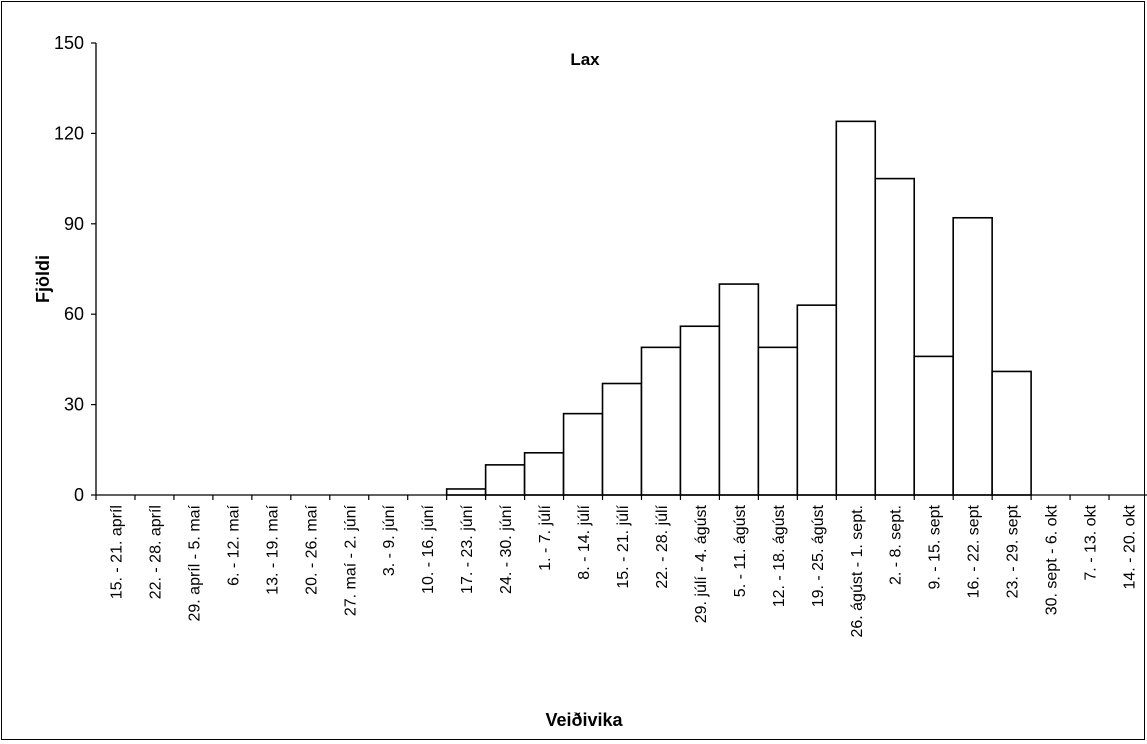 This screenshot has width=1147, height=744. Describe the element at coordinates (69, 133) in the screenshot. I see `y-tick-label-5: 120` at that location.